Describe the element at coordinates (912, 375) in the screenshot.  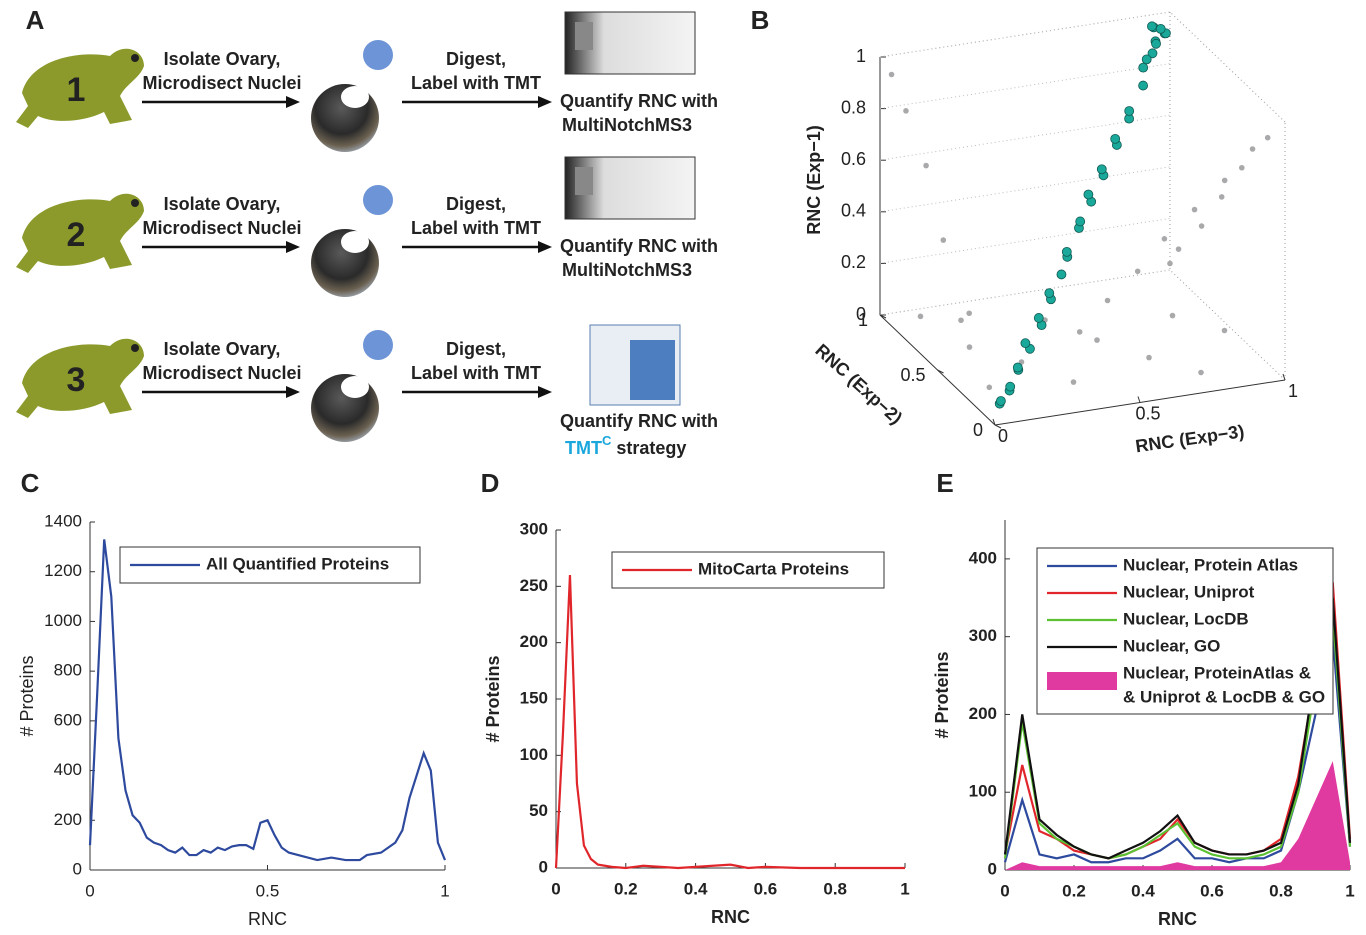
I see `y-tick-label: 0.5` at that location.